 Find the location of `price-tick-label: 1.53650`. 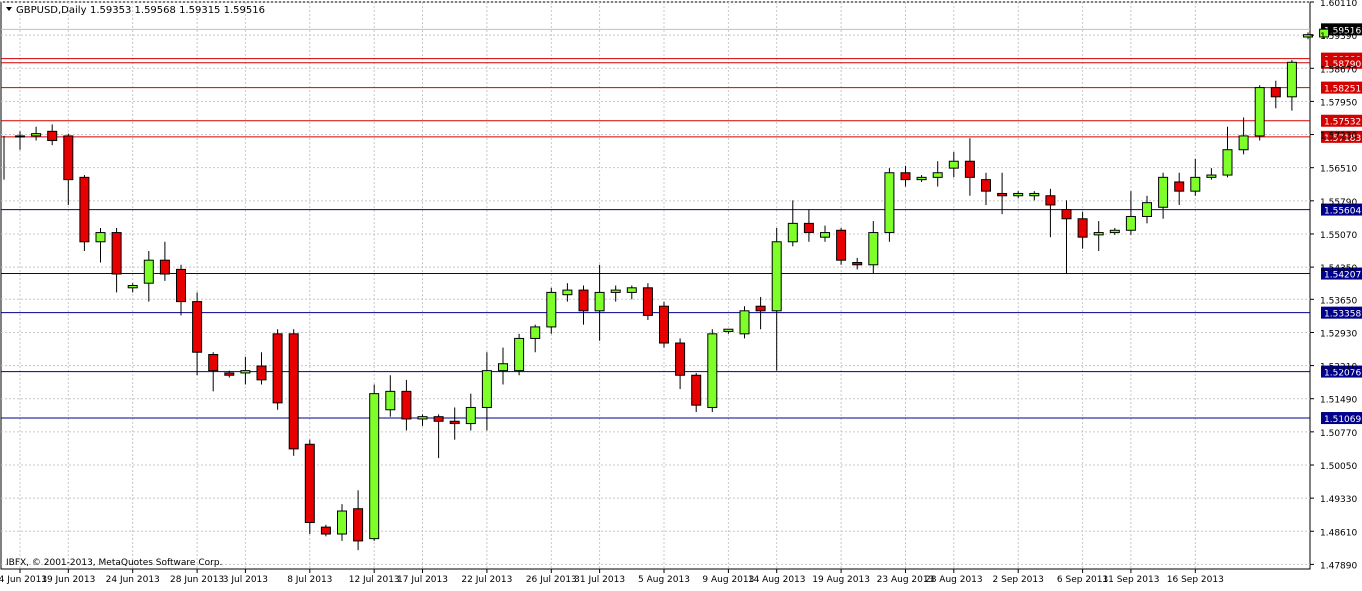

price-tick-label: 1.53650 is located at coordinates (1338, 301).